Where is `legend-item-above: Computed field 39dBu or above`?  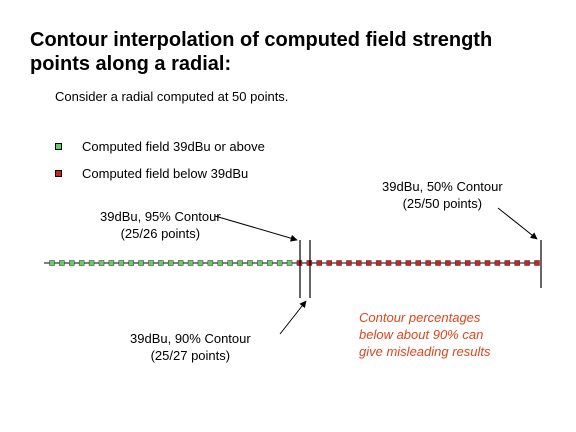 legend-item-above: Computed field 39dBu or above is located at coordinates (160, 146).